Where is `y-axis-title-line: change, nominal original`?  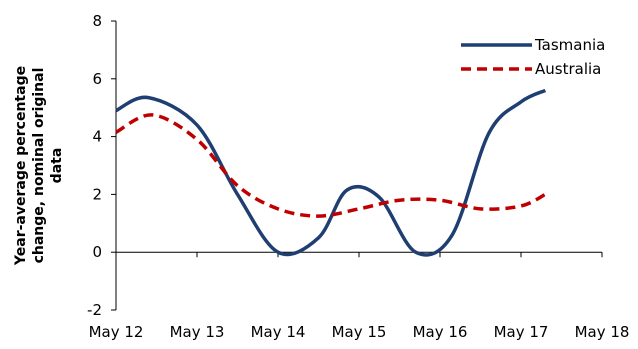
y-axis-title-line: change, nominal original is located at coordinates (39, 166).